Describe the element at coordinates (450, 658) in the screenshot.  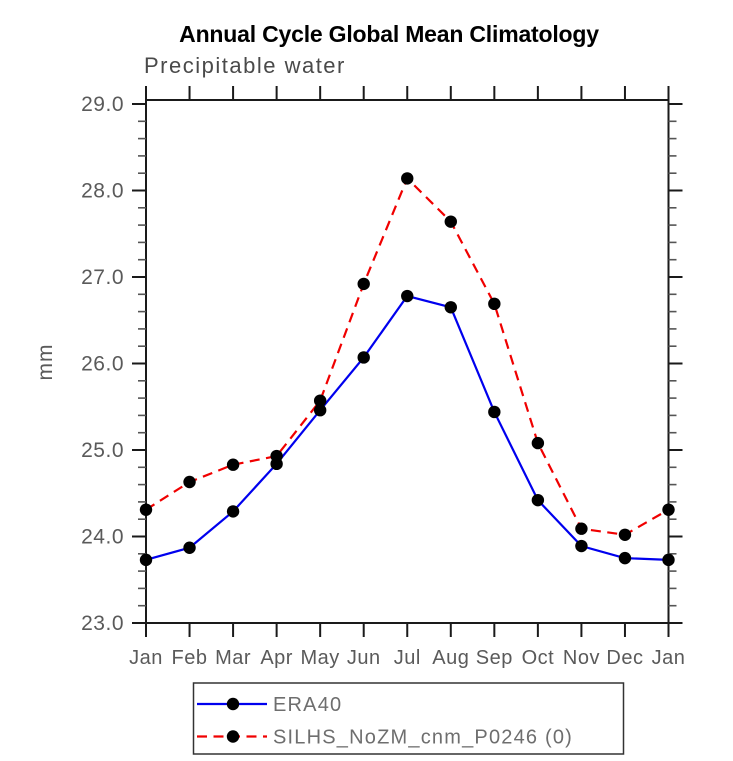
I see `x-tick-label: Aug` at that location.